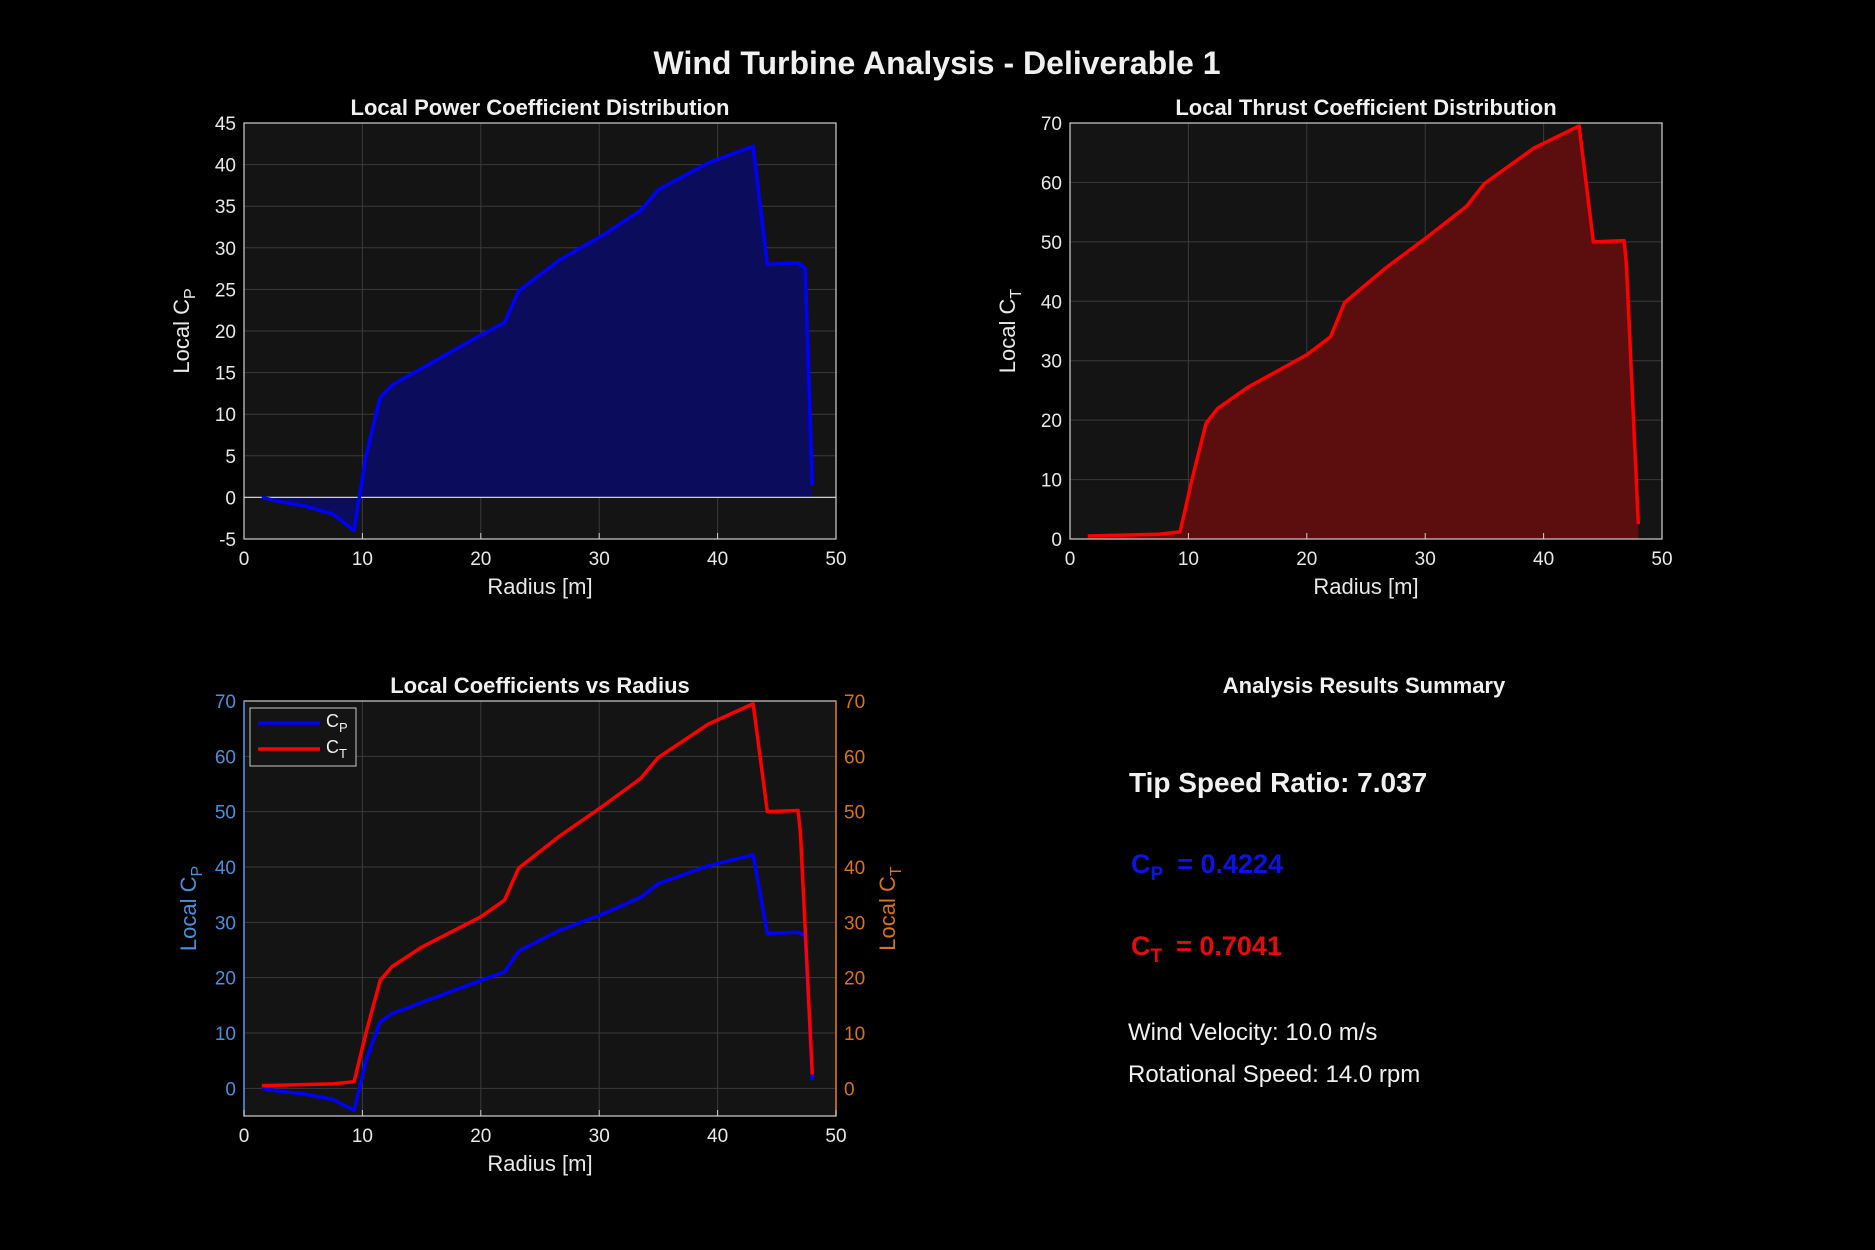 The width and height of the screenshot is (1875, 1250). I want to click on dual-ytick-label: 60, so click(225, 757).